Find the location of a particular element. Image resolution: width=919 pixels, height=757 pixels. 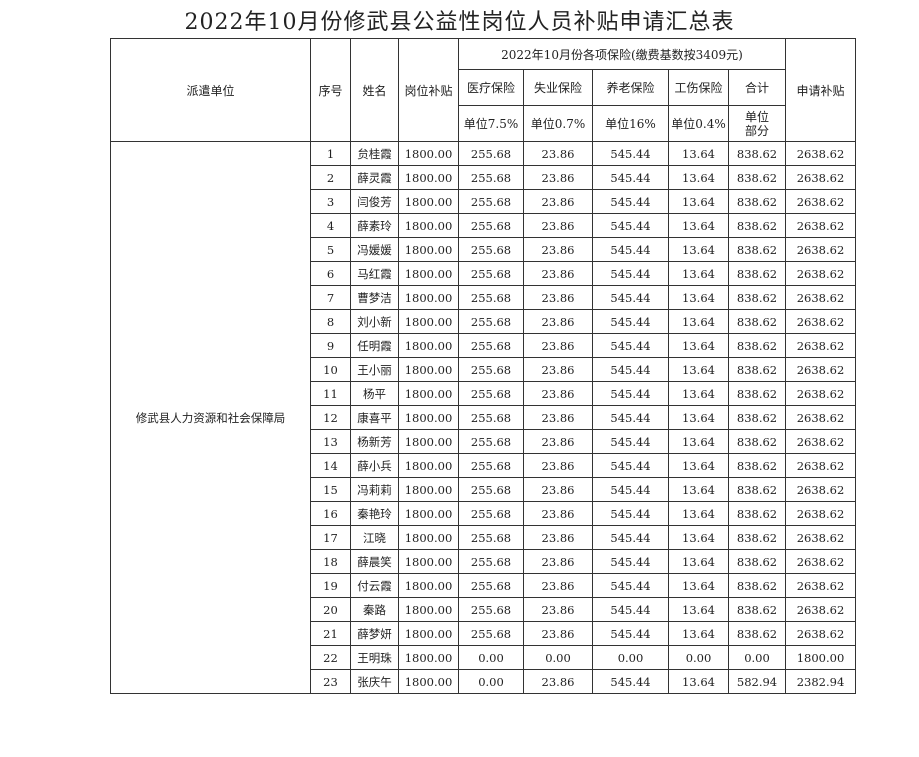

row-no: 5 is located at coordinates (330, 249).